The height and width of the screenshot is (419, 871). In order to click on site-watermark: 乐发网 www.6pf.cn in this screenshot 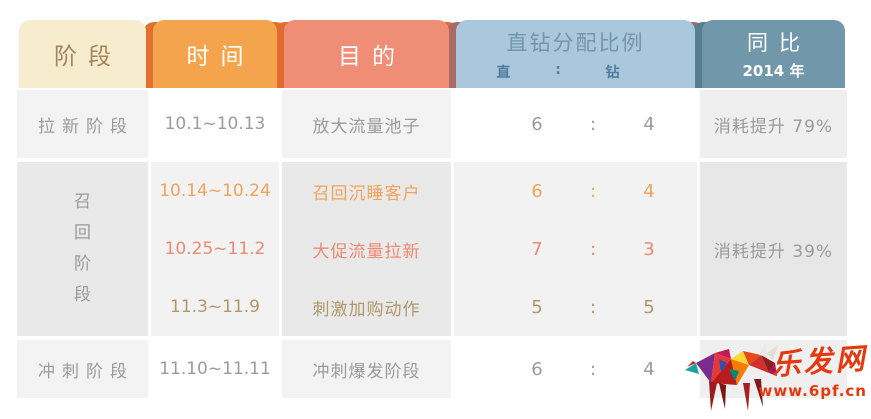, I will do `click(777, 379)`.